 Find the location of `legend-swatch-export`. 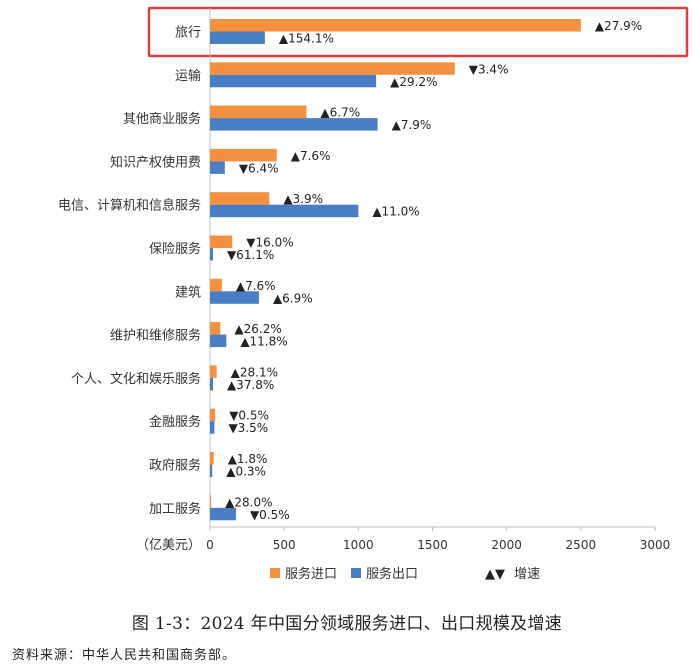

legend-swatch-export is located at coordinates (356, 573).